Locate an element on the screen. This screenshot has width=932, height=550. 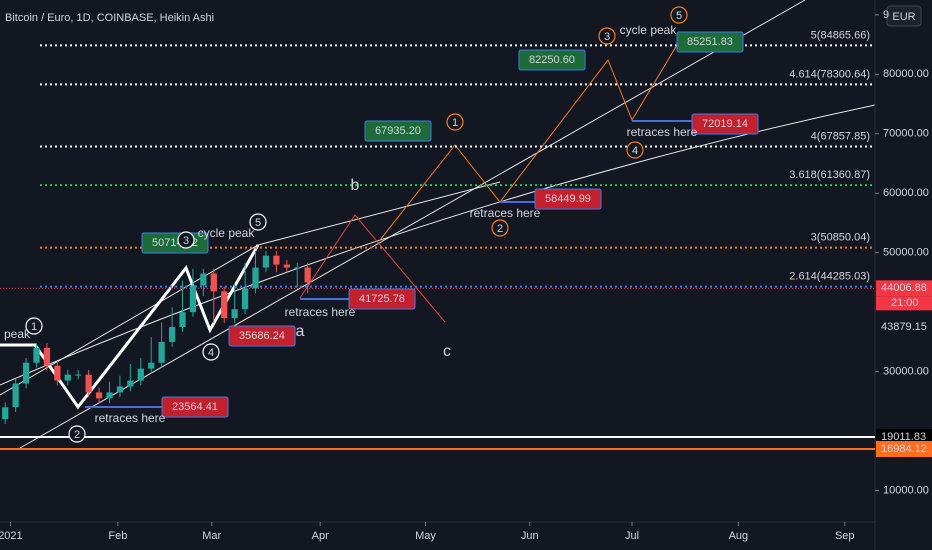
x-tick-label: Sep is located at coordinates (845, 536).